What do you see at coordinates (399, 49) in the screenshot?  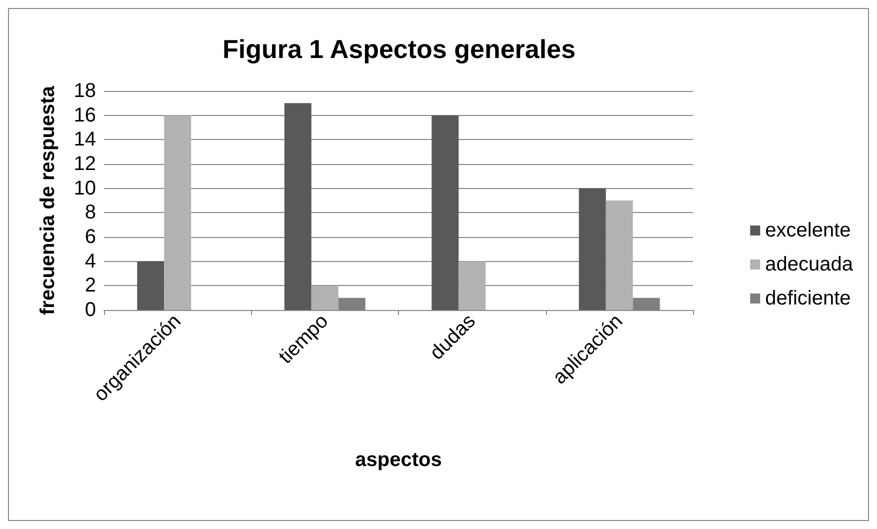 I see `chart-title: Figura 1 Aspectos generales` at bounding box center [399, 49].